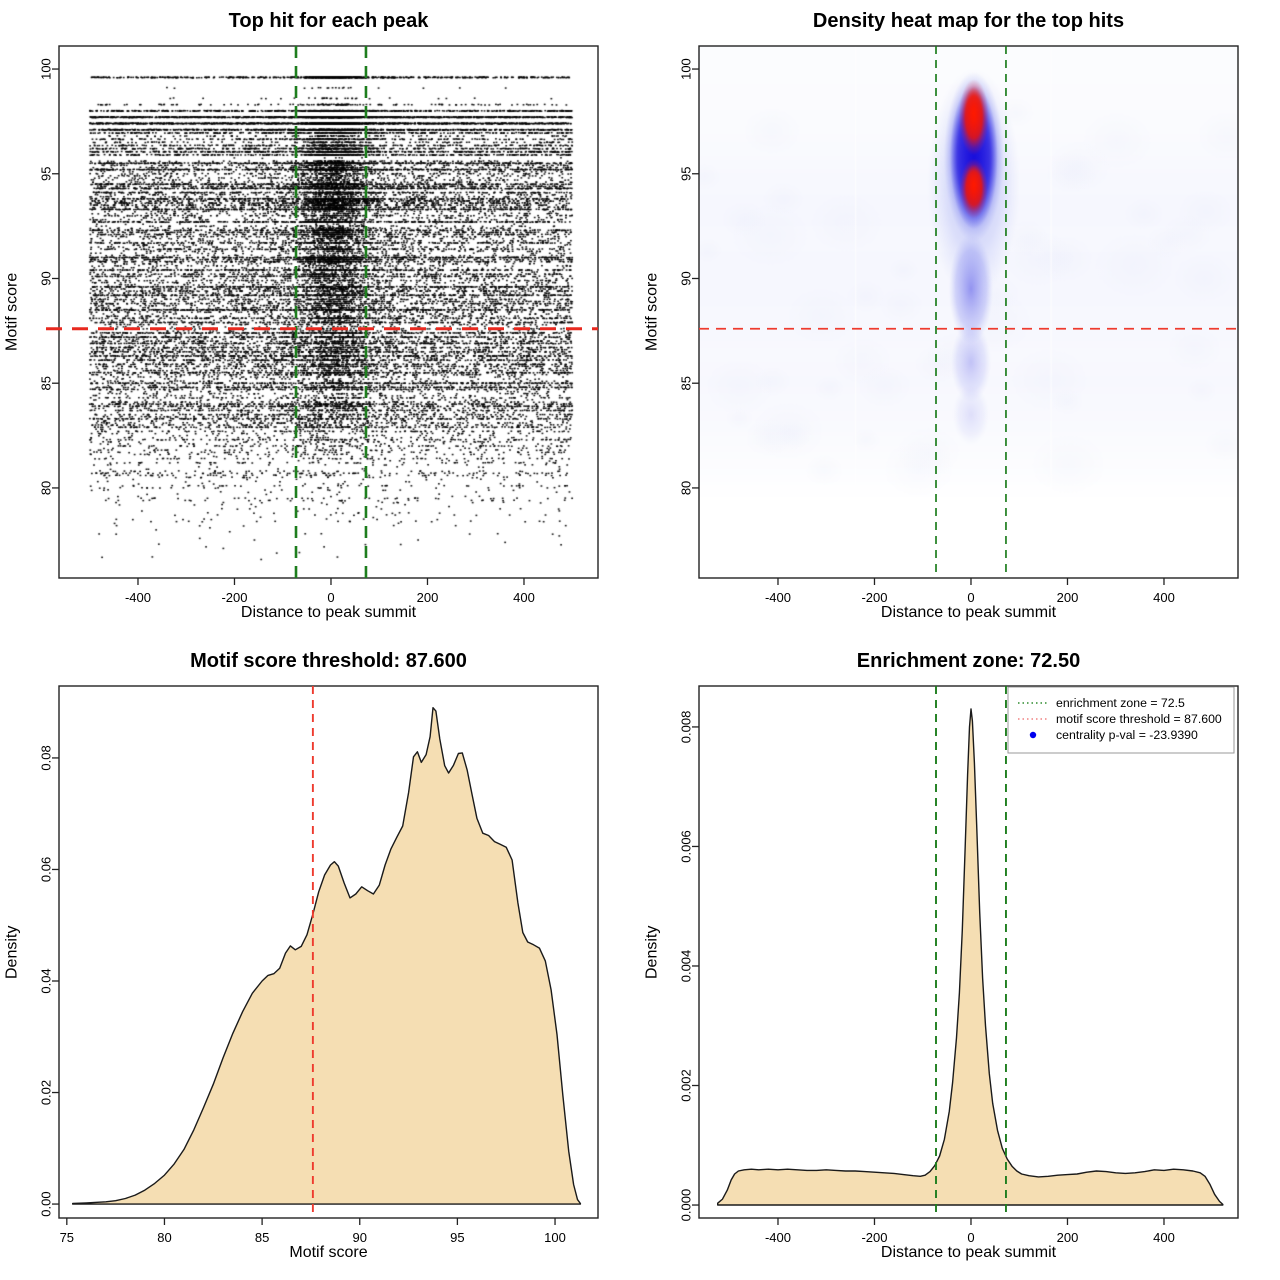 This screenshot has height=1280, width=1280. What do you see at coordinates (685, 1085) in the screenshot?
I see `svg-text: 0.002` at bounding box center [685, 1085].